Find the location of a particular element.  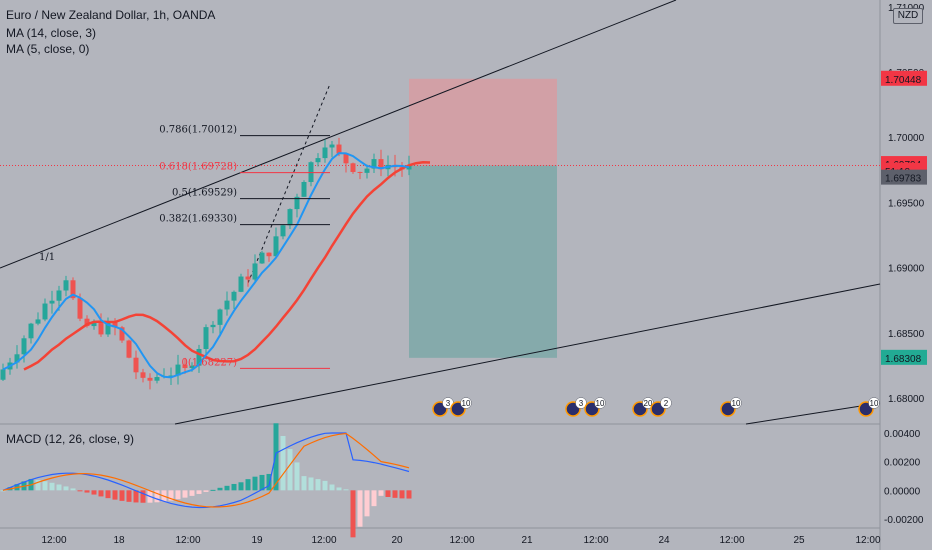

macd-tick-label: -0.00200 is located at coordinates (904, 520).